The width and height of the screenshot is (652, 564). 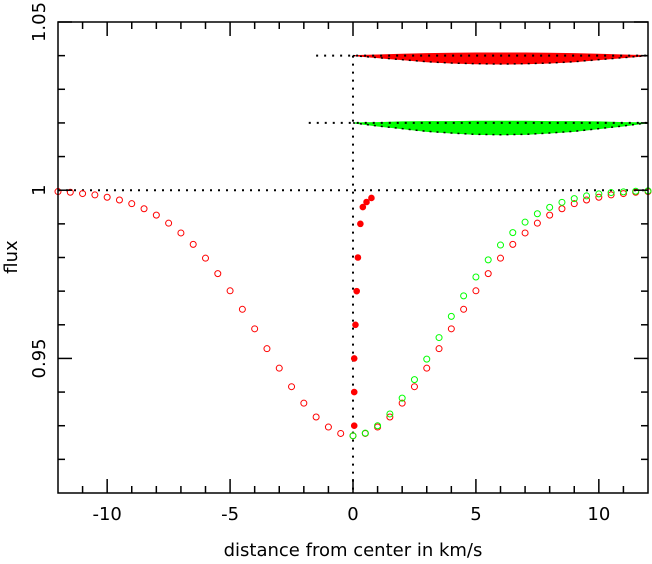 I want to click on x-tick-label: 5, so click(x=475, y=514).